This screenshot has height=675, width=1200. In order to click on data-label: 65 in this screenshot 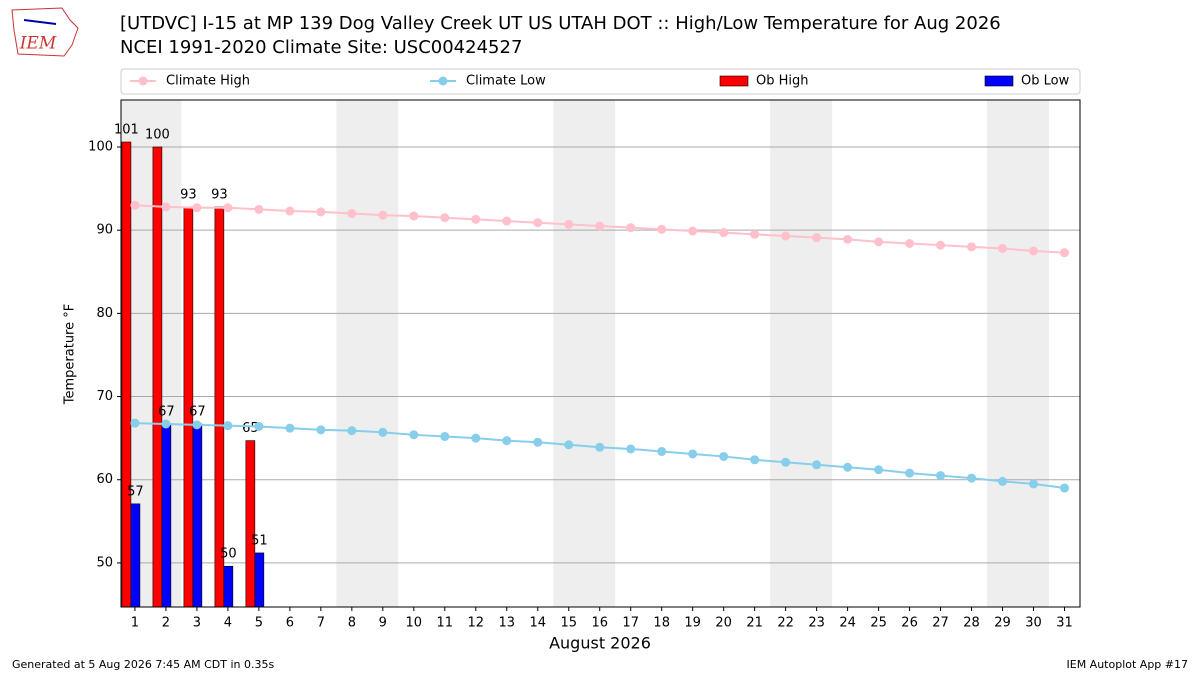, I will do `click(250, 428)`.